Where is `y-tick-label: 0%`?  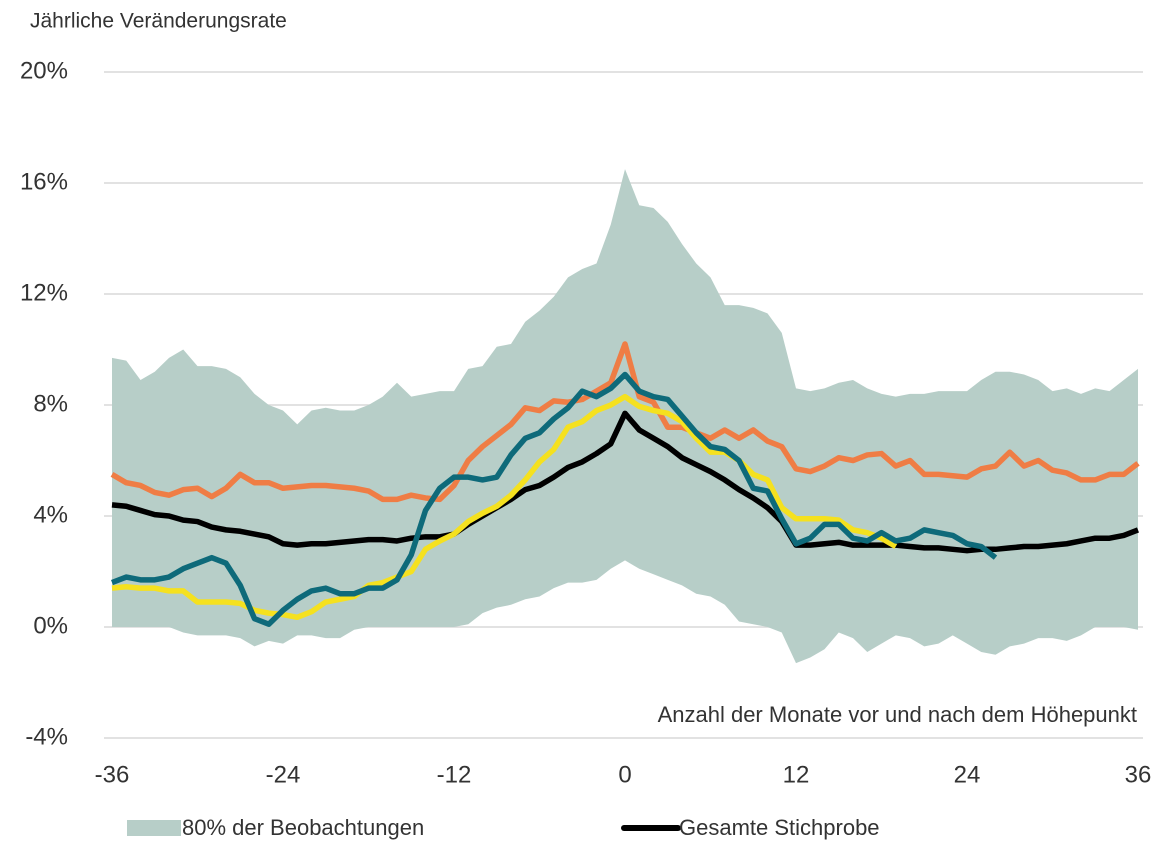
y-tick-label: 0% is located at coordinates (50, 625).